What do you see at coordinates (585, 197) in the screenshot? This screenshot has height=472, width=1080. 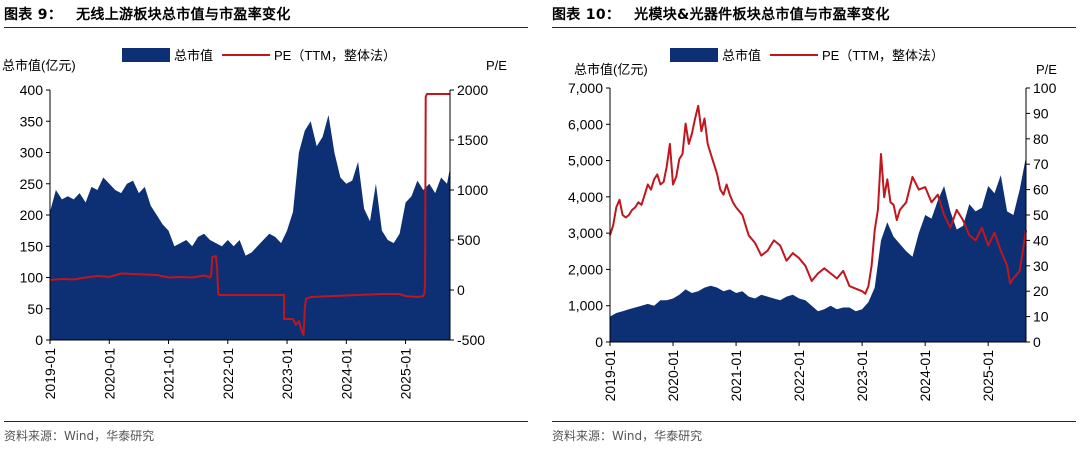 I see `y-tick-label-left: 4,000` at bounding box center [585, 197].